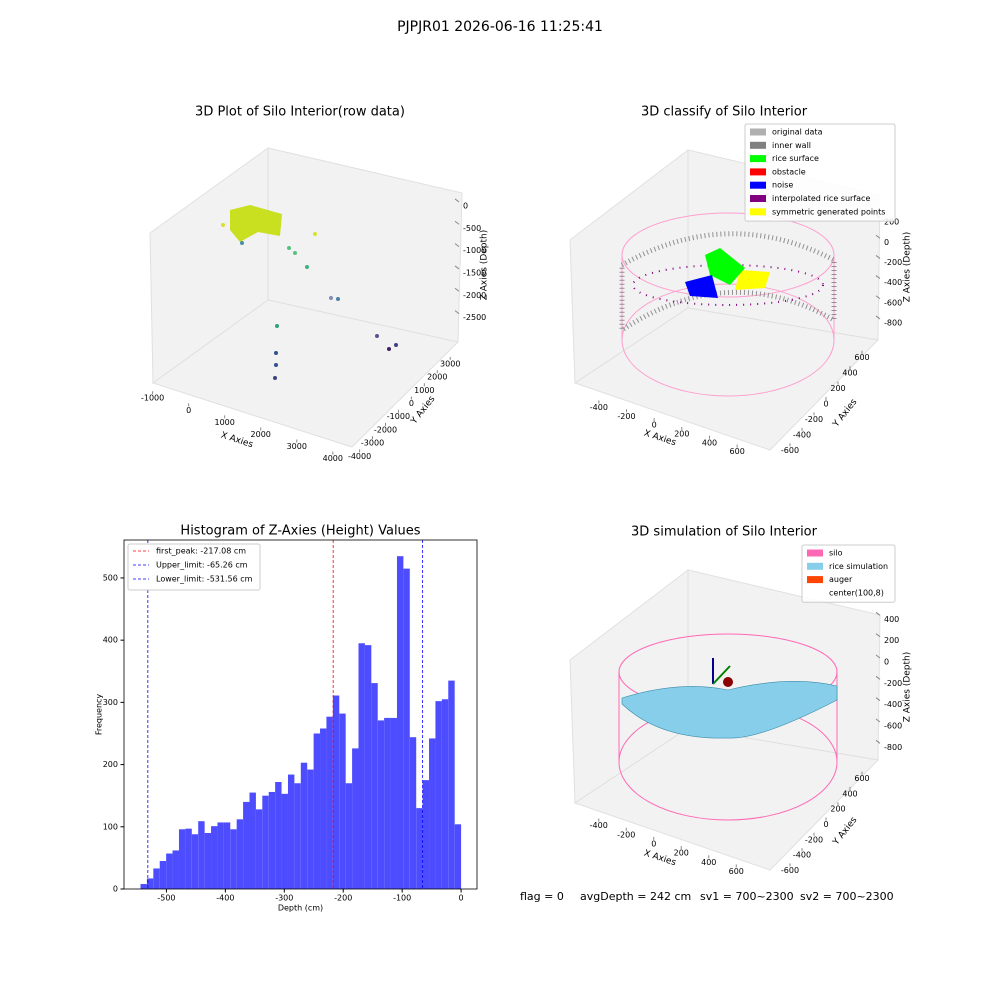  Describe the element at coordinates (474, 295) in the screenshot. I see `z-tick-label: -2000` at that location.